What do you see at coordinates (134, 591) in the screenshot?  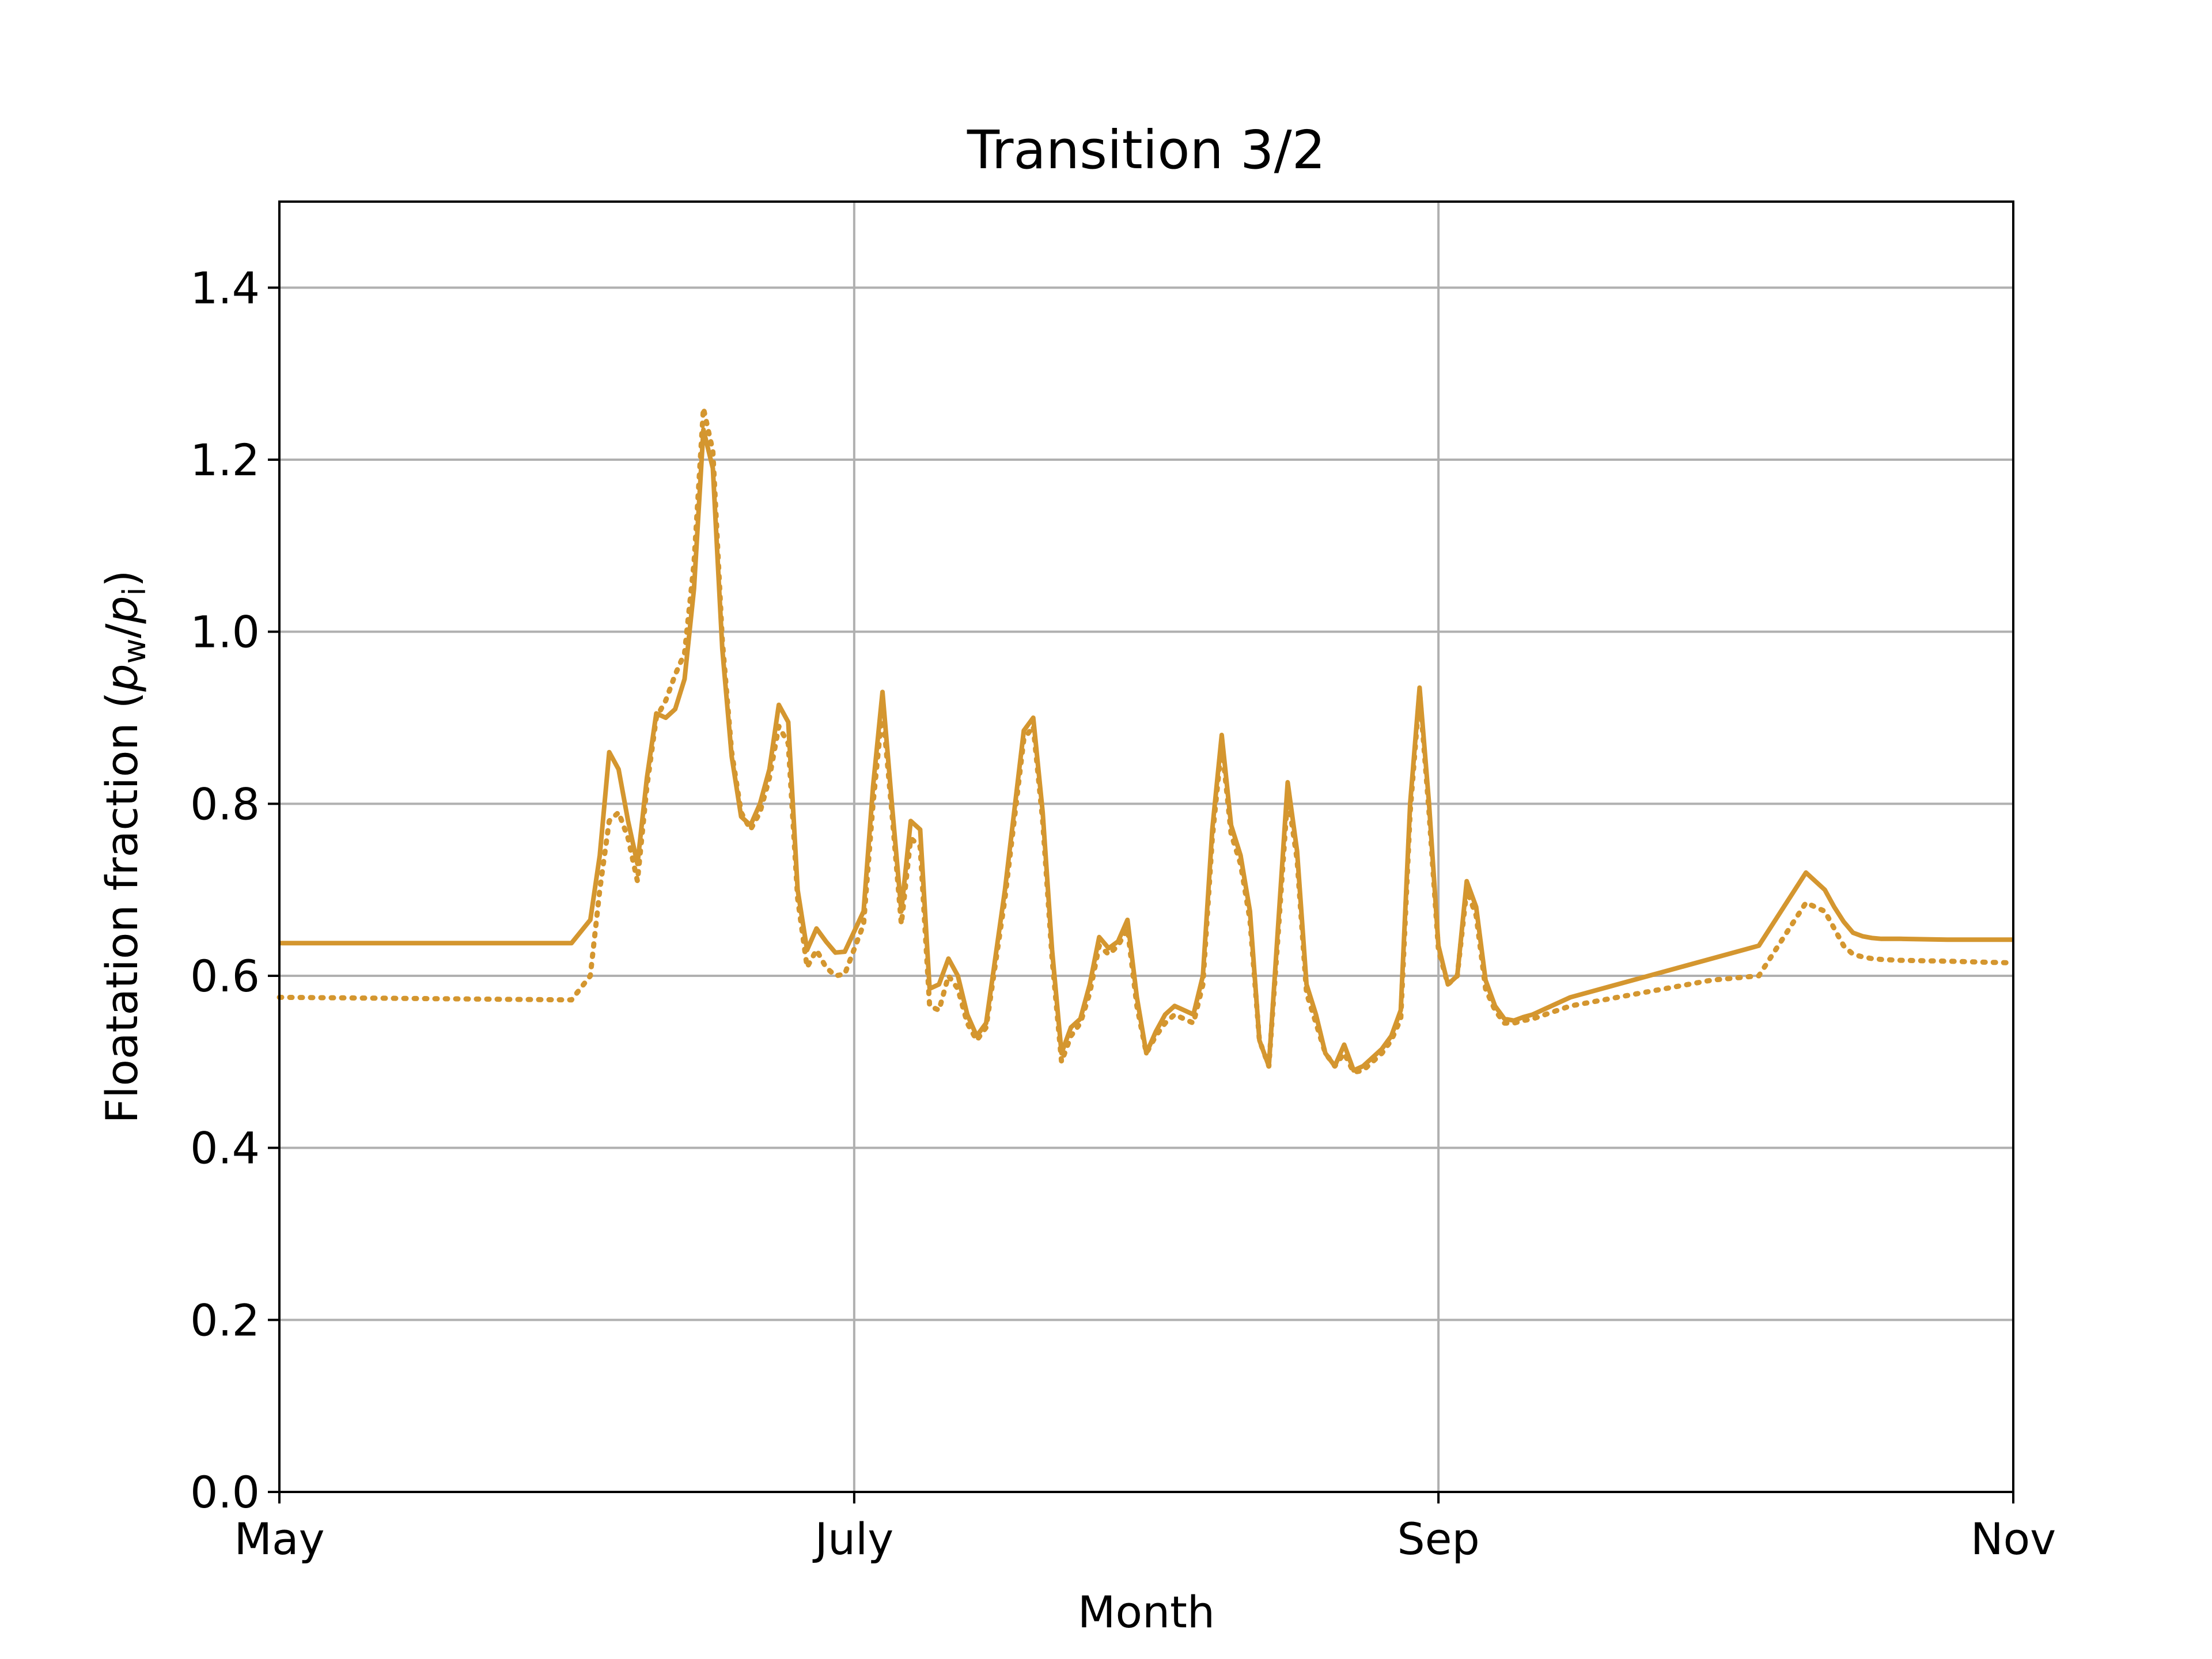 I see `y-axis-label-sub-i: i` at bounding box center [134, 591].